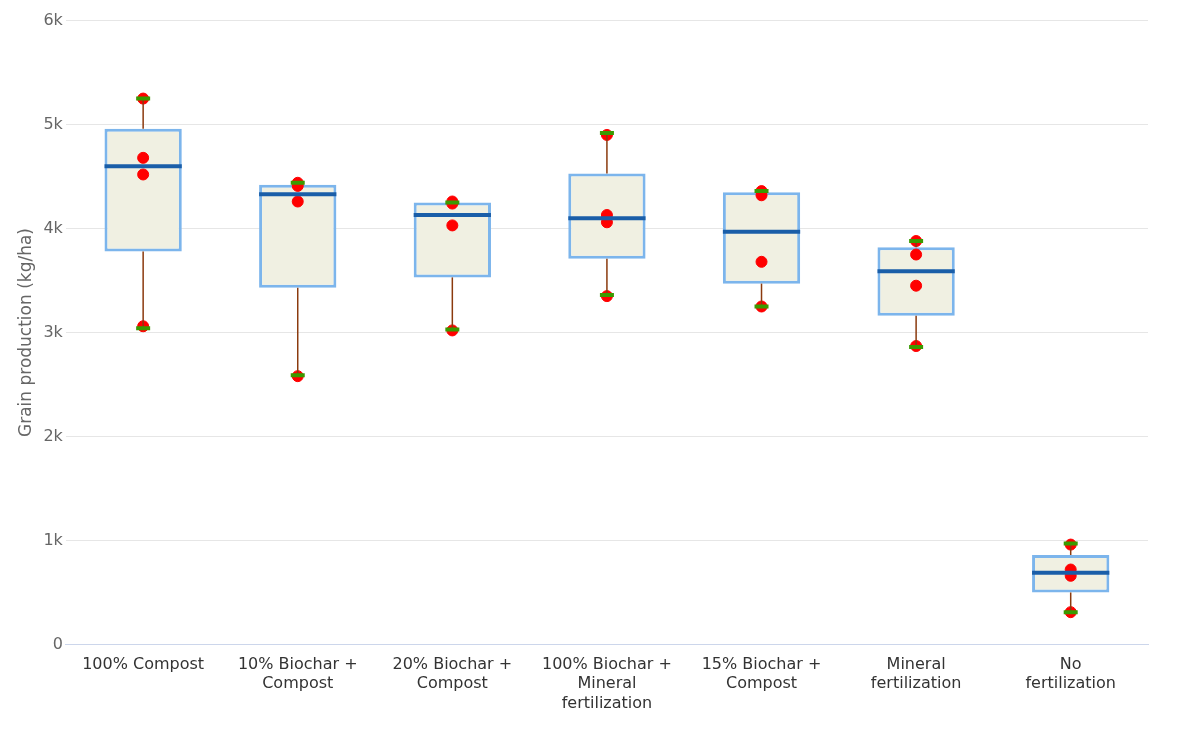 The height and width of the screenshot is (733, 1179). What do you see at coordinates (53, 539) in the screenshot?
I see `y-tick-label: 1k` at bounding box center [53, 539].